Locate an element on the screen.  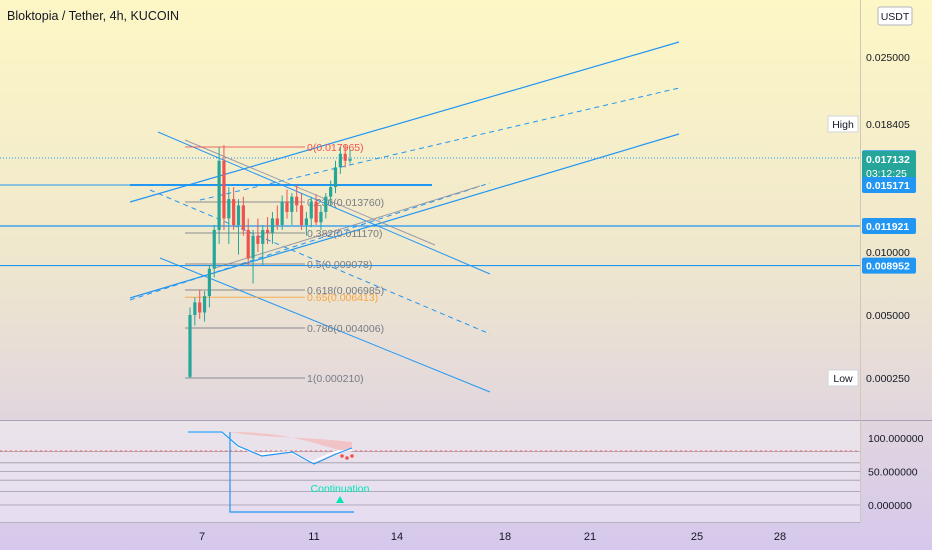
descending-median-line is located at coordinates (320, 262).